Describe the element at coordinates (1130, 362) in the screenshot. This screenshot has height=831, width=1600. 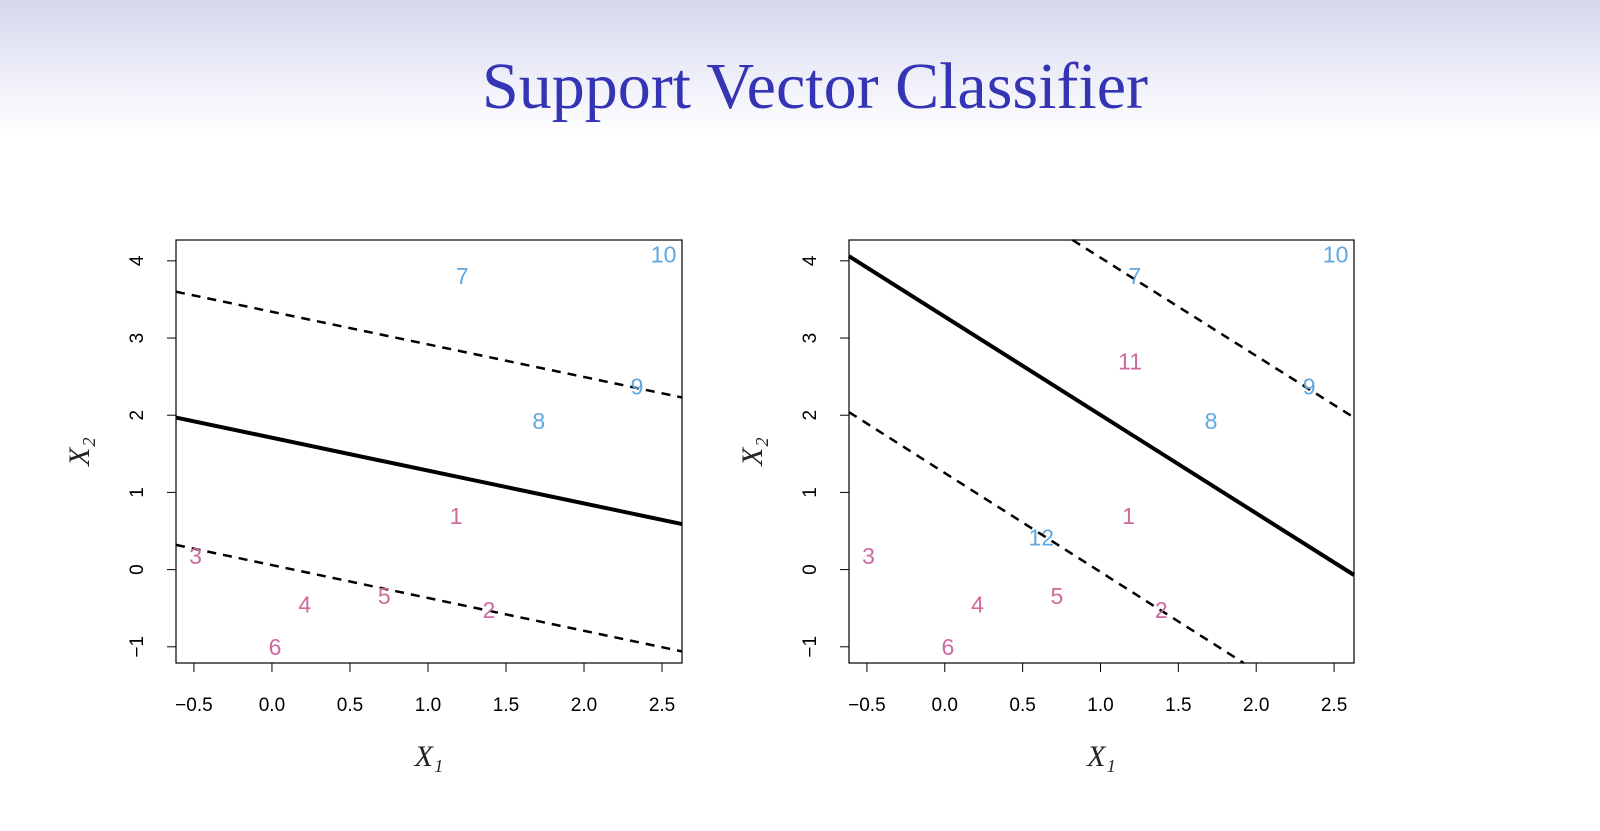
I see `point-label: 11` at that location.